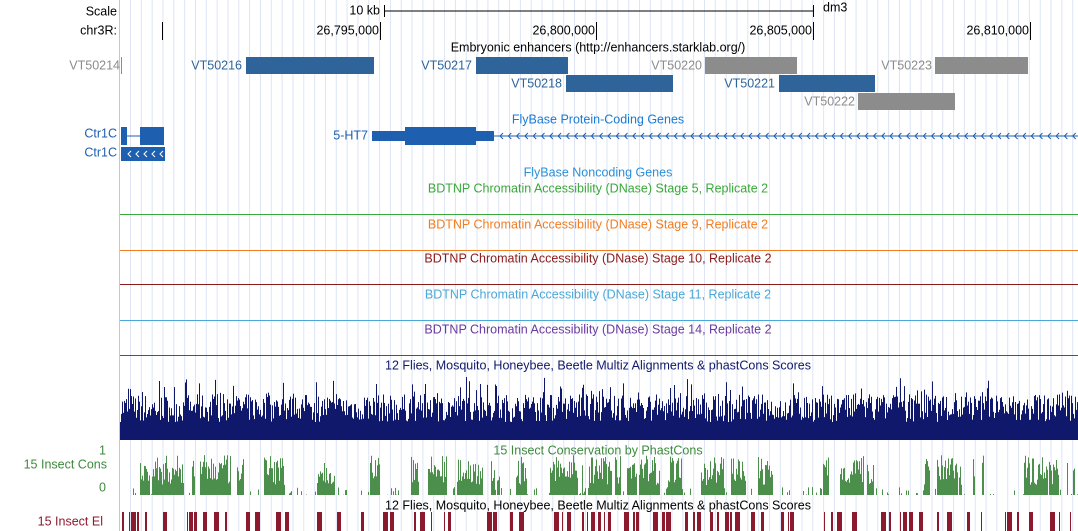 This screenshot has width=1078, height=531. What do you see at coordinates (597, 450) in the screenshot?
I see `track-title: 15 Insect Conservation by PhastCons` at bounding box center [597, 450].